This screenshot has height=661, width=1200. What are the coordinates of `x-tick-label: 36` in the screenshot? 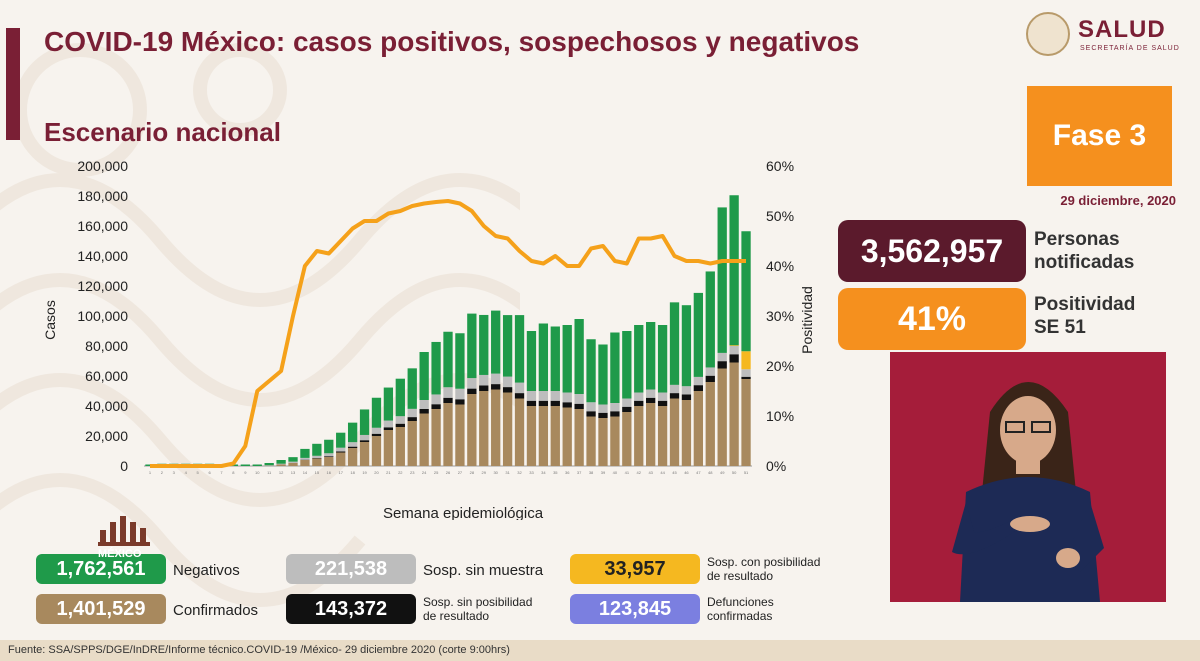 It's located at (567, 472).